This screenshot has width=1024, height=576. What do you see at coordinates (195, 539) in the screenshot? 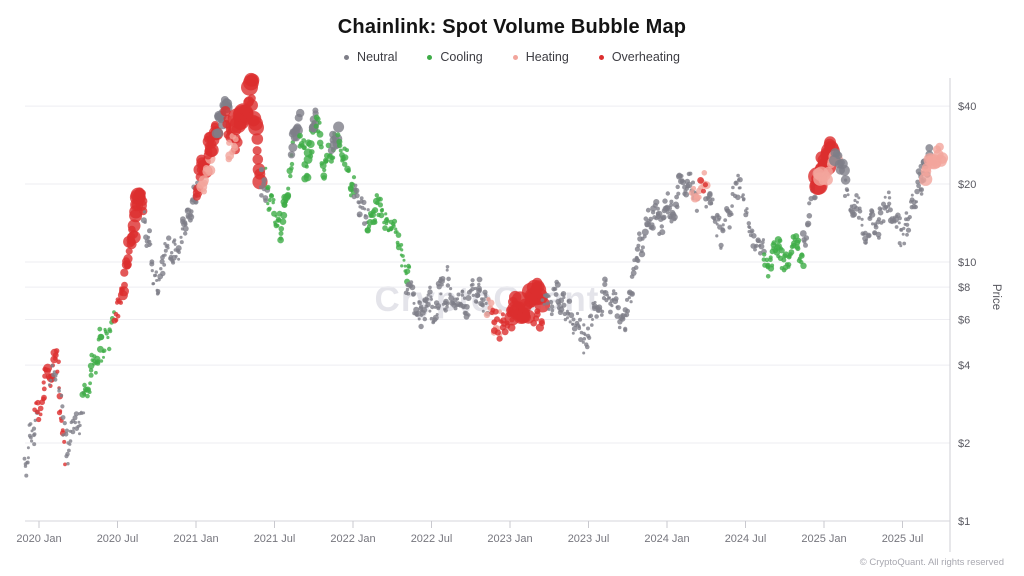
I see `x-tick-label: 2021 Jan` at bounding box center [195, 539].